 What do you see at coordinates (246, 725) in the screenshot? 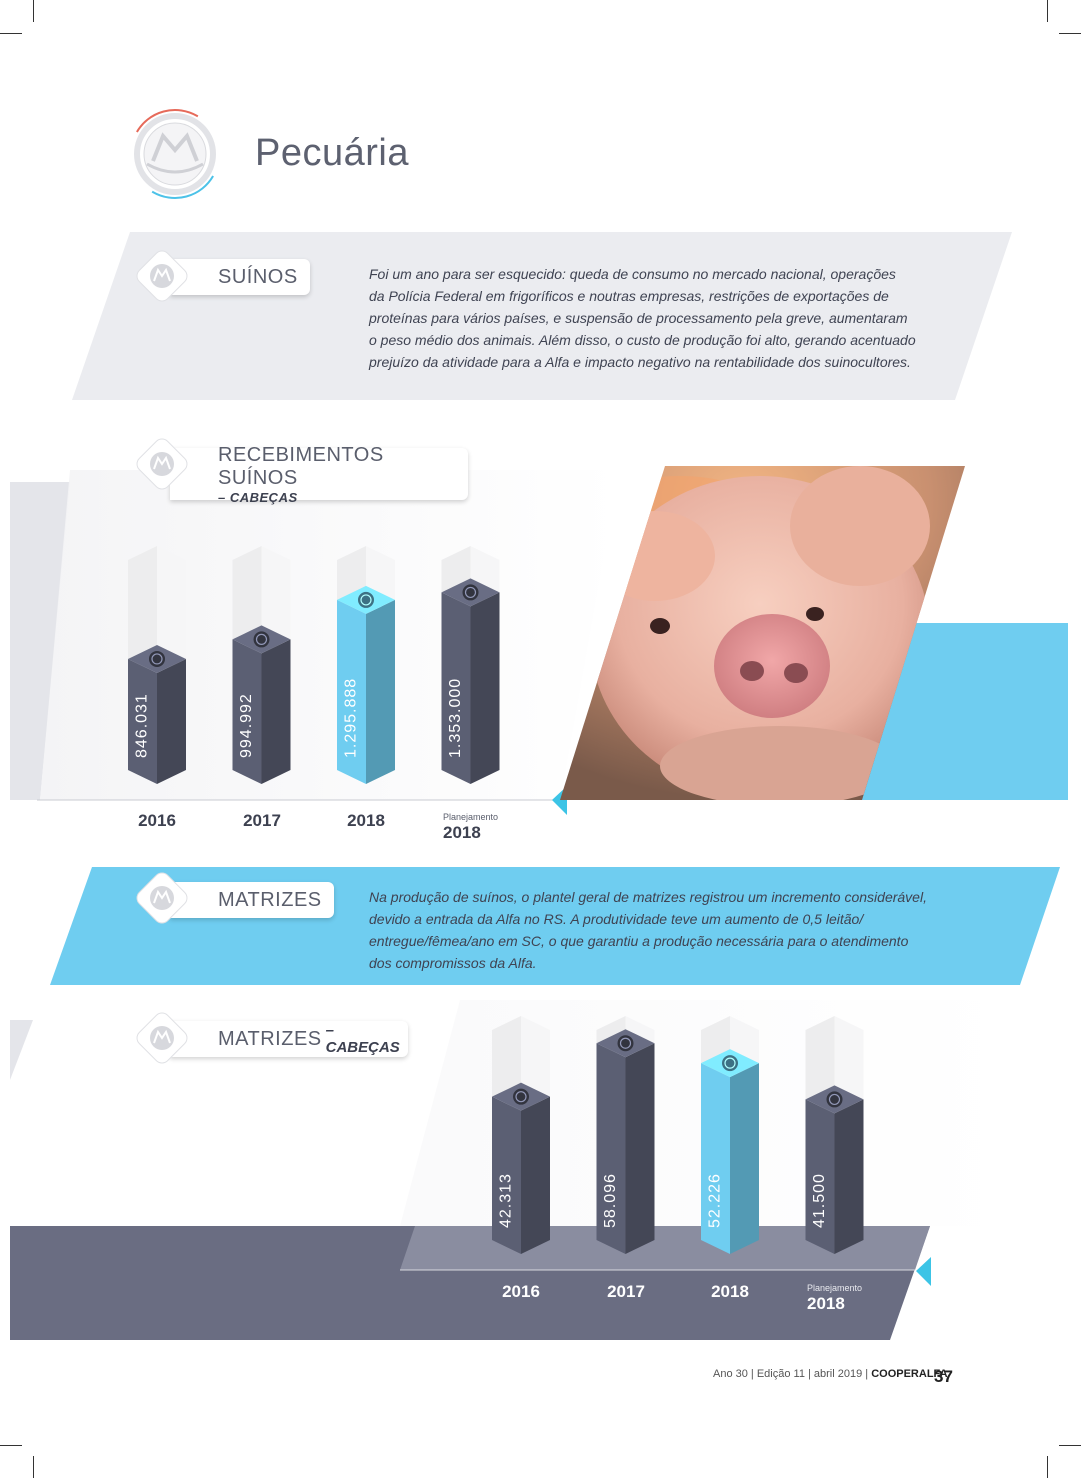
I see `bar-value-label: 994.992` at bounding box center [246, 725].